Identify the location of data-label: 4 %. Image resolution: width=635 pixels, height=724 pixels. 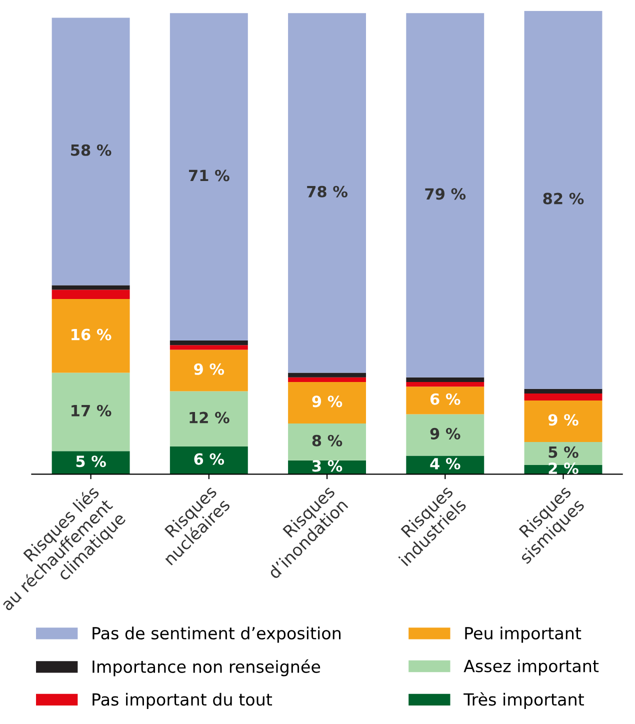
(445, 464).